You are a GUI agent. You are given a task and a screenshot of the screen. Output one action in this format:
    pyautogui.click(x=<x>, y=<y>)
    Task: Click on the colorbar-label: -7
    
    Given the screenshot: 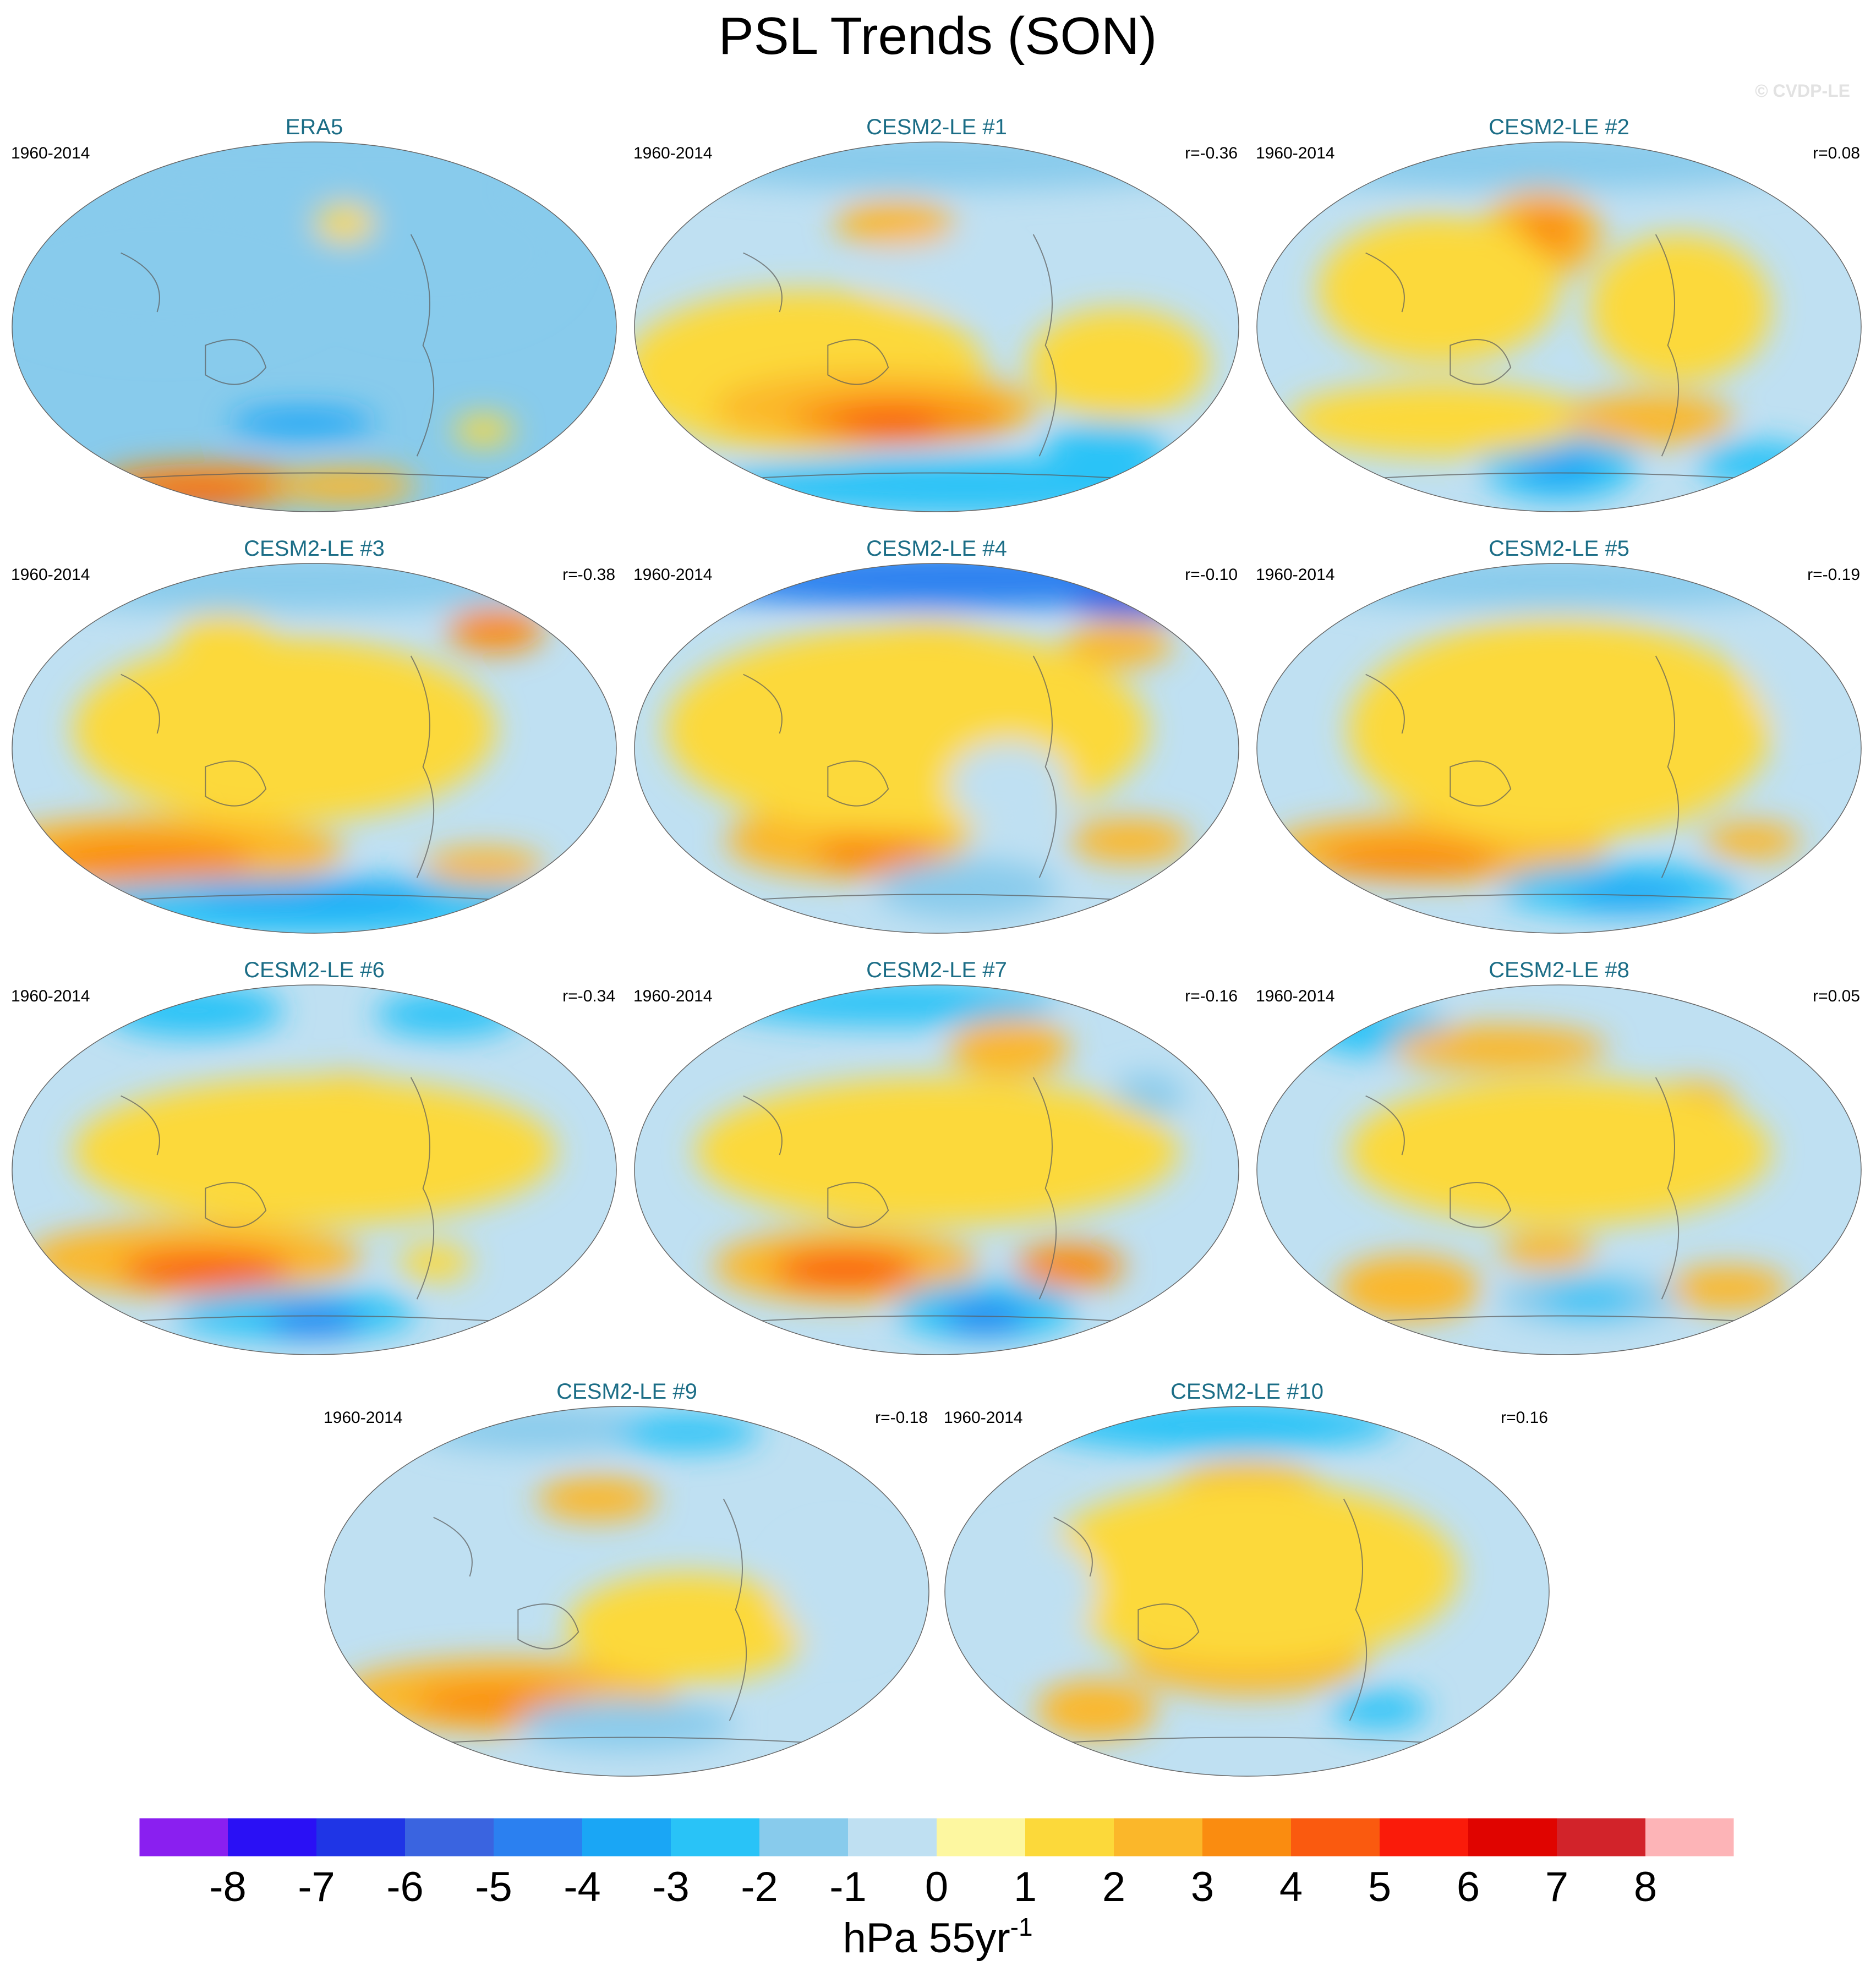 What is the action you would take?
    pyautogui.click(x=317, y=1887)
    